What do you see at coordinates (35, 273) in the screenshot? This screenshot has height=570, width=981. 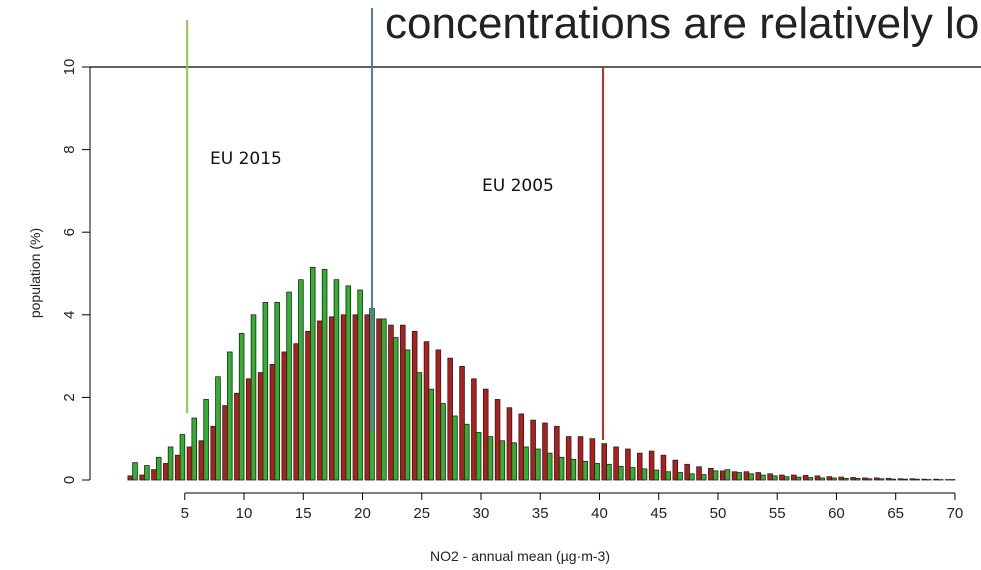 I see `y-axis-label: population (%)` at bounding box center [35, 273].